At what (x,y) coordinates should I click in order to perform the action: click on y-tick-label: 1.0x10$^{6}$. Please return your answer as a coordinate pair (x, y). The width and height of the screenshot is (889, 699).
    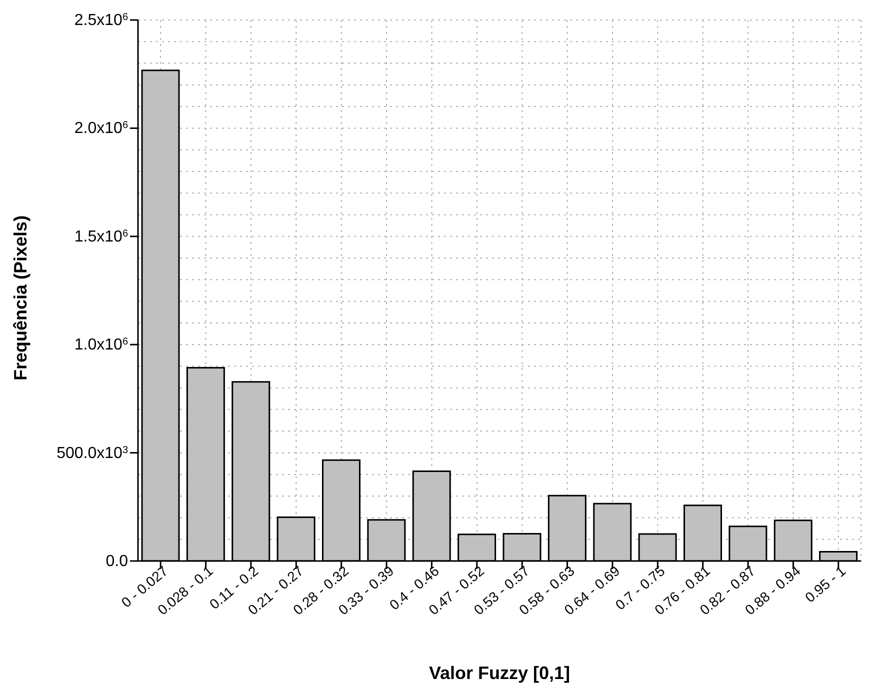
    Looking at the image, I should click on (101, 345).